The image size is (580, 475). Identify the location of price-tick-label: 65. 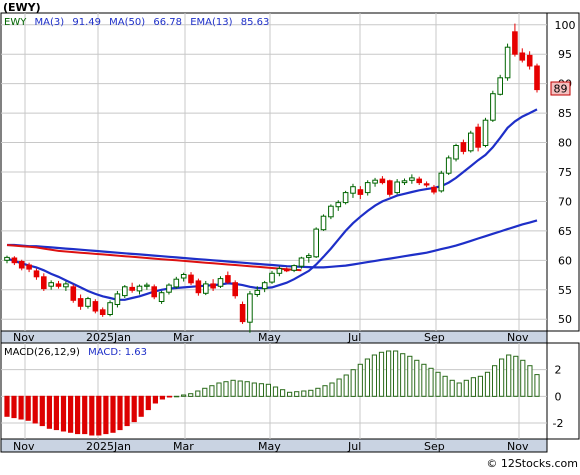
(565, 231).